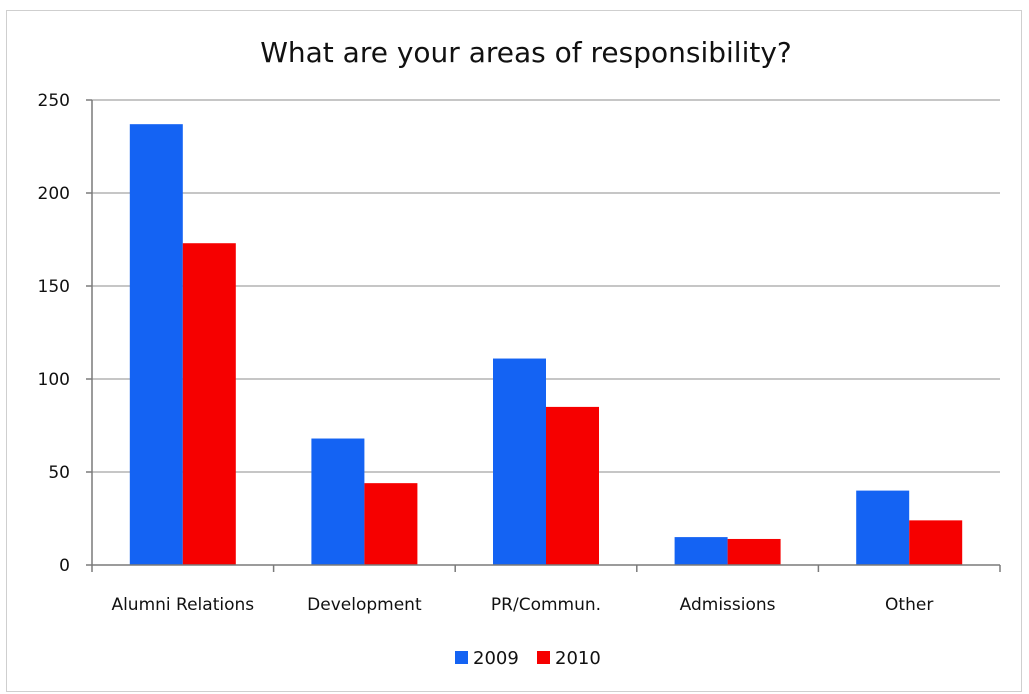 The width and height of the screenshot is (1029, 694). Describe the element at coordinates (909, 605) in the screenshot. I see `x-category-label: Other` at that location.